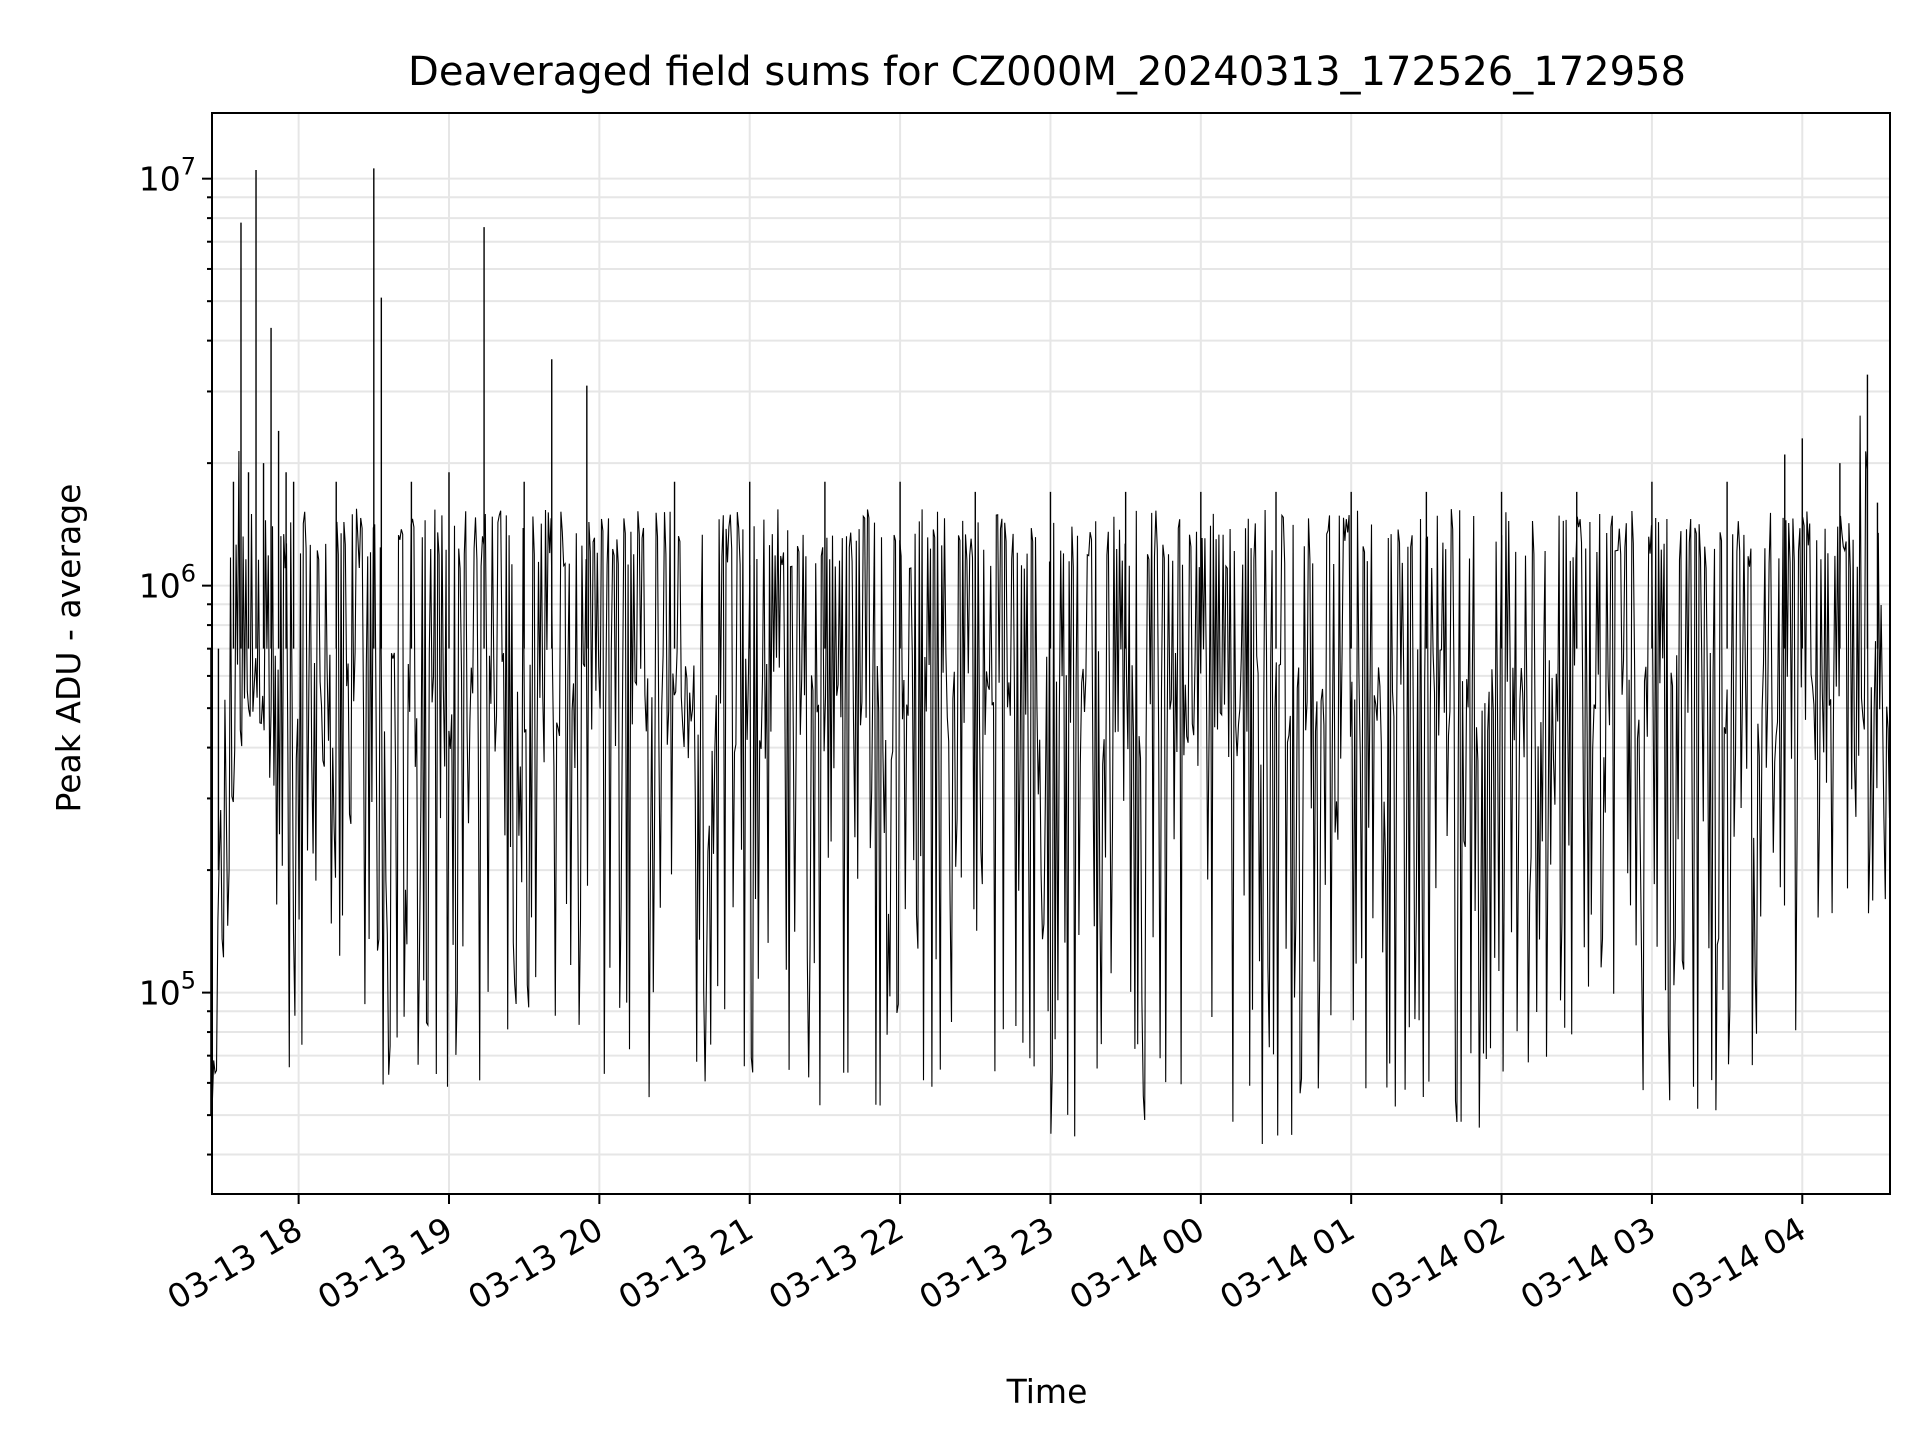 The height and width of the screenshot is (1440, 1920). I want to click on y-tick-label: 10⁵, so click(167, 990).